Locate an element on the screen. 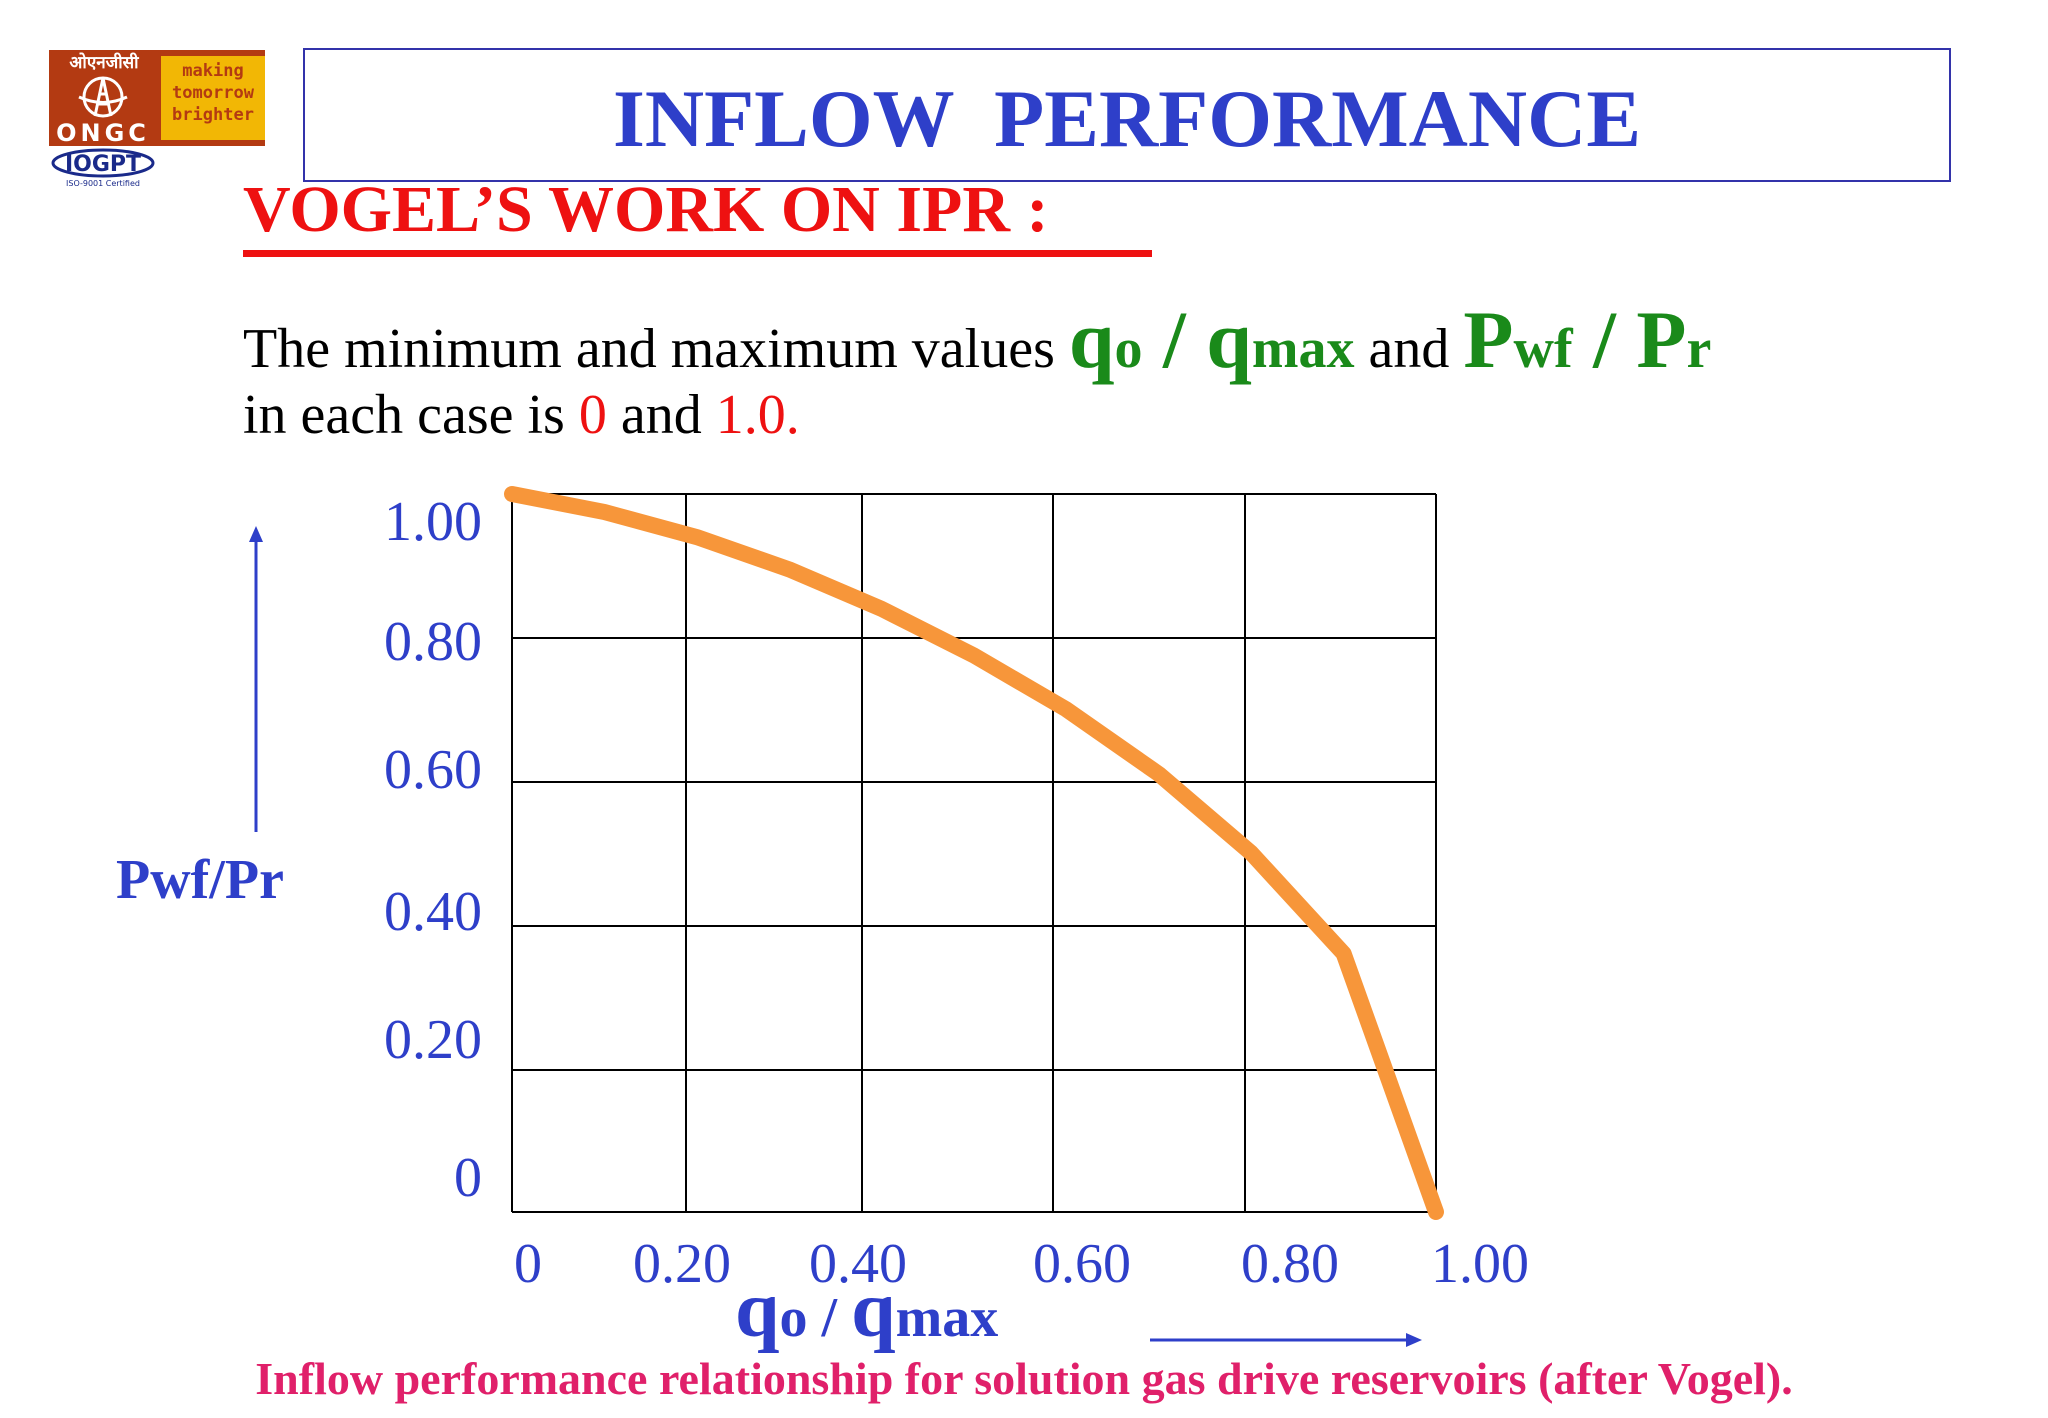 This screenshot has width=2048, height=1418. desc-and: and is located at coordinates (1409, 349).